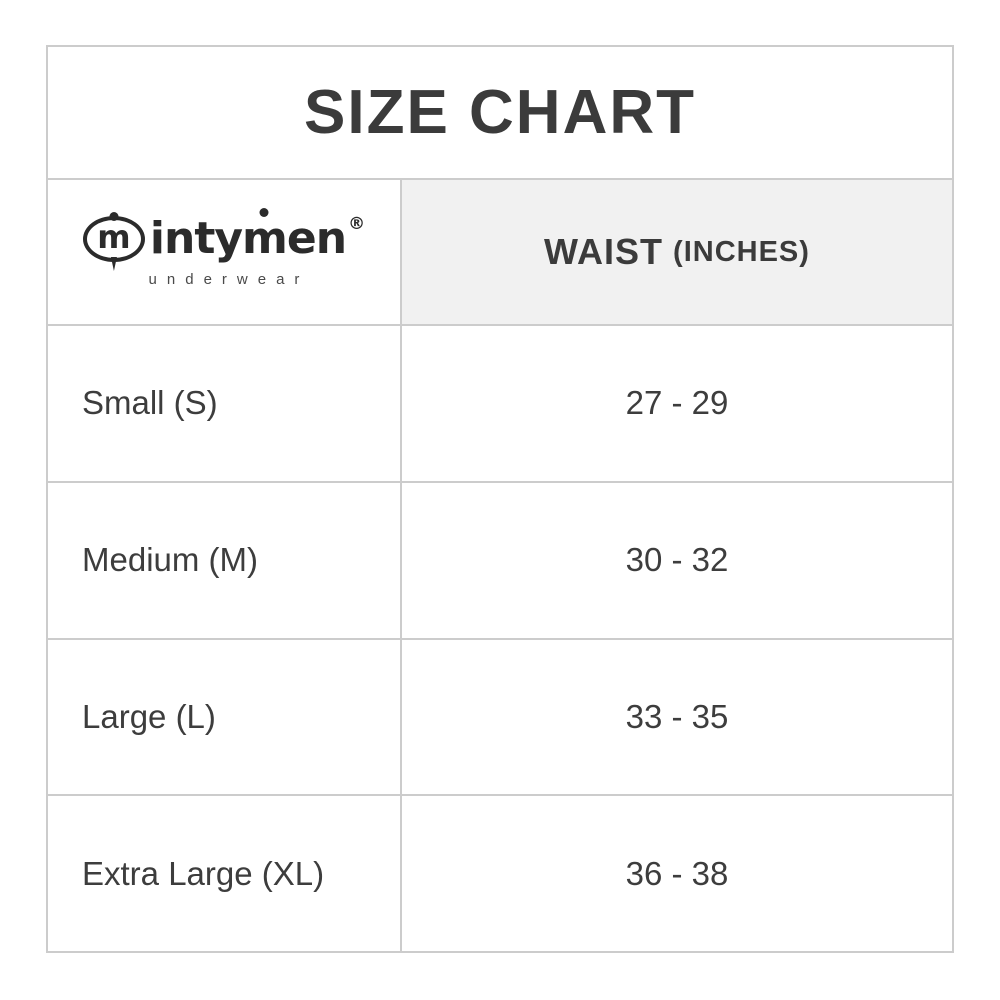  I want to click on brand-logo: m intymen ® underwear, so click(224, 250).